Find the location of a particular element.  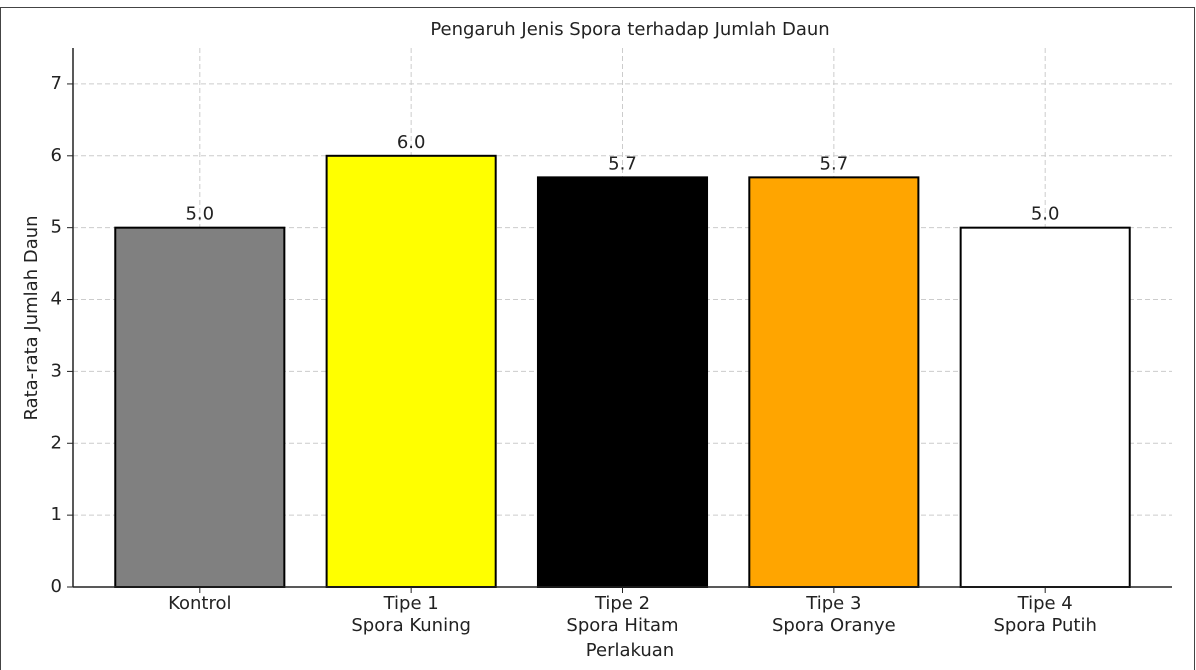

x-tick-label: Tipe 4 Spora Putih is located at coordinates (1045, 614).